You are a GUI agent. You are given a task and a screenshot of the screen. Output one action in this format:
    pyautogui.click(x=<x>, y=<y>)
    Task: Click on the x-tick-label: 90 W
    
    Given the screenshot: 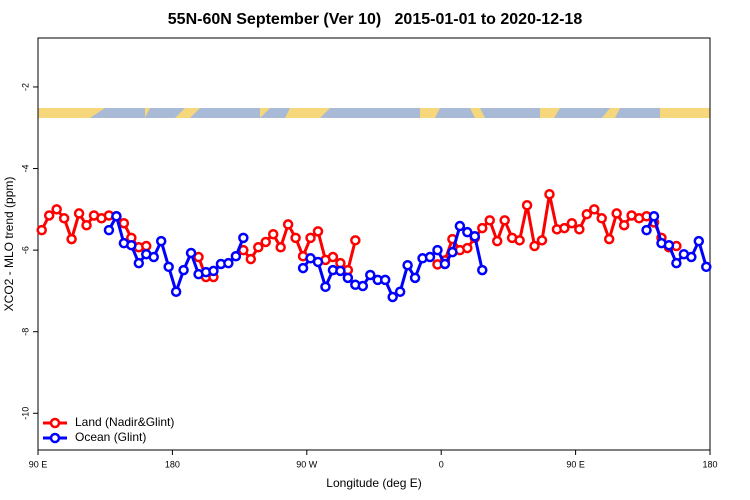 What is the action you would take?
    pyautogui.click(x=307, y=464)
    